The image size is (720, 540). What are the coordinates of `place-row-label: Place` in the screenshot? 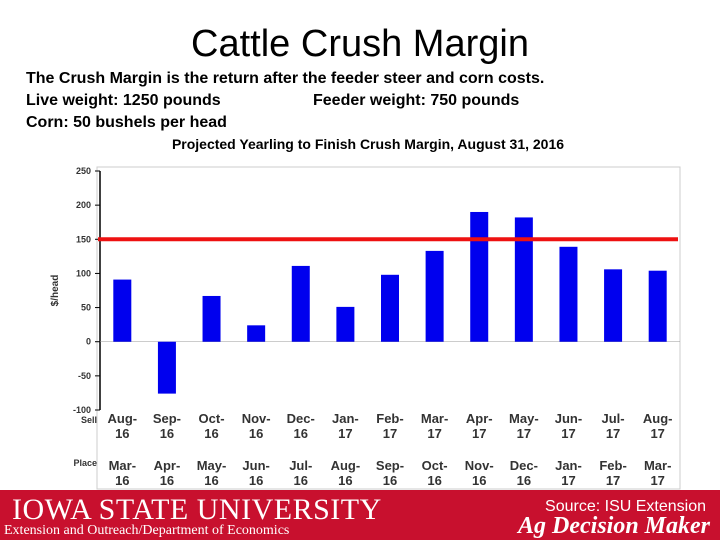 It's located at (85, 463).